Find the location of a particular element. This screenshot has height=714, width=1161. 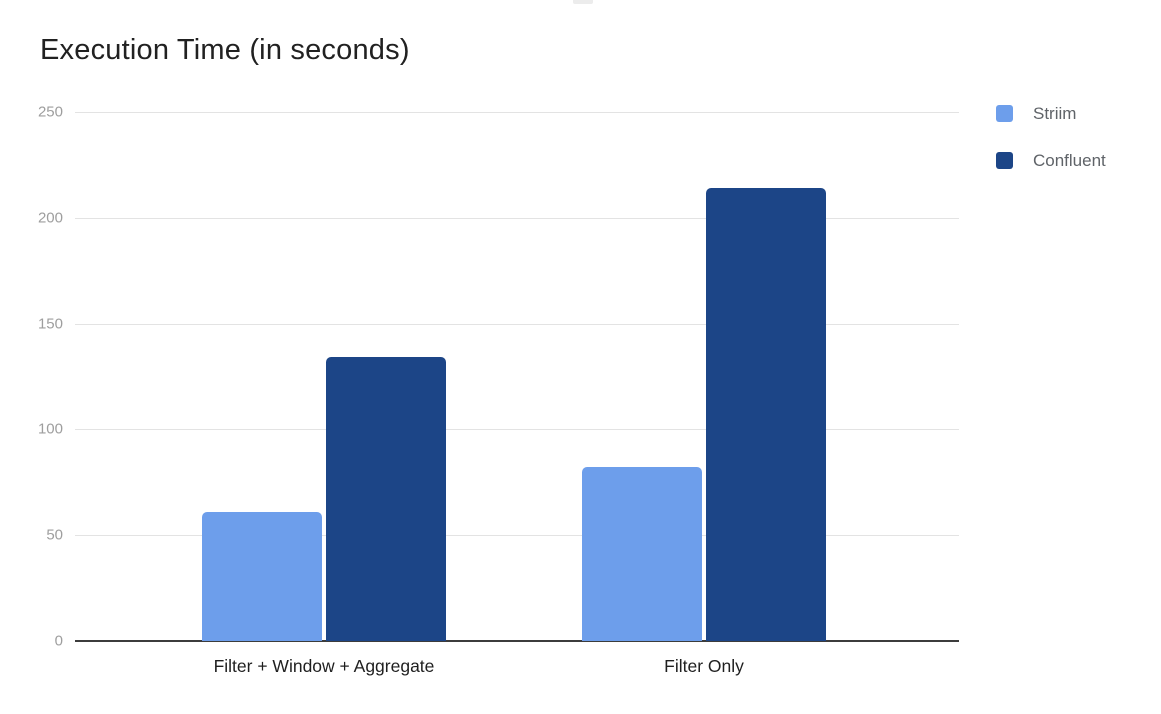

category-label-1: Filter + Window + Aggregate is located at coordinates (324, 666).